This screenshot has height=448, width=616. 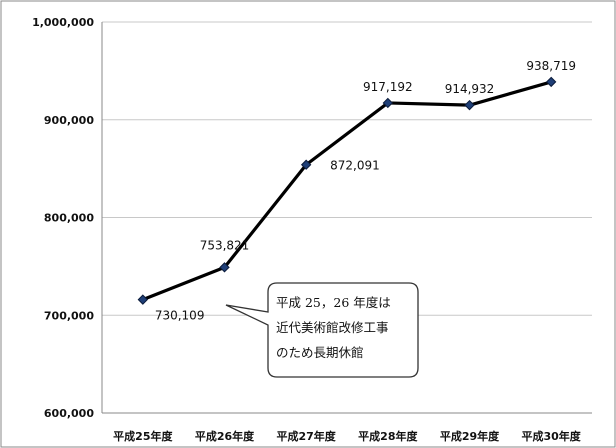 What do you see at coordinates (347, 436) in the screenshot?
I see `x-axis-ticks: 平成25年度 平成26年度 平成27年度 平成28年度 平成29年度 平成30年度` at bounding box center [347, 436].